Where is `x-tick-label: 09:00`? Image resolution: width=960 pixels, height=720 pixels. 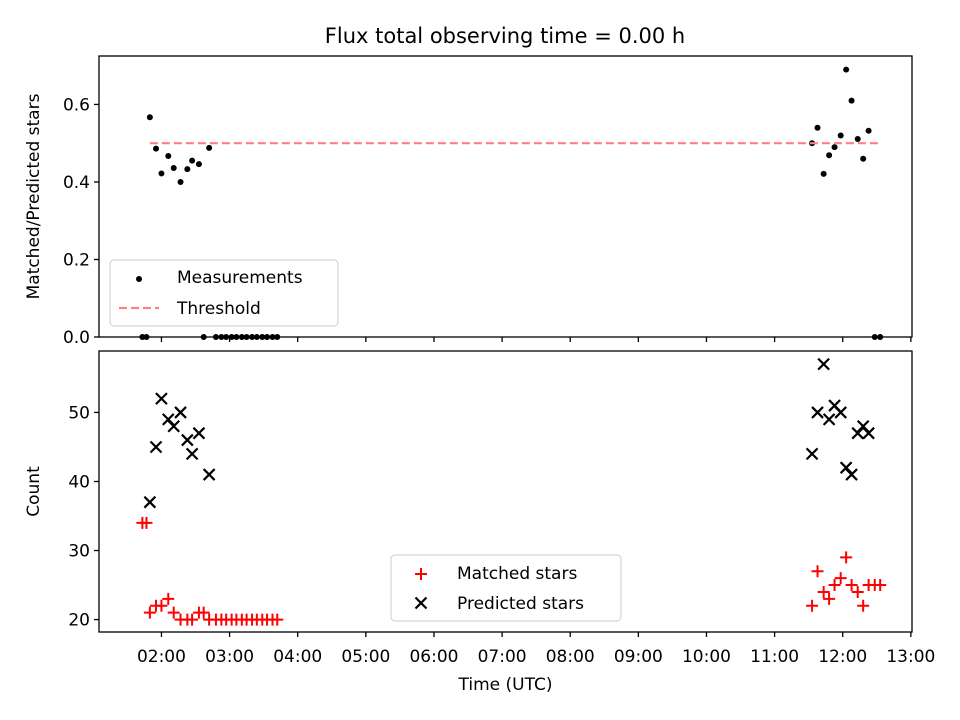
x-tick-label: 09:00 is located at coordinates (638, 657).